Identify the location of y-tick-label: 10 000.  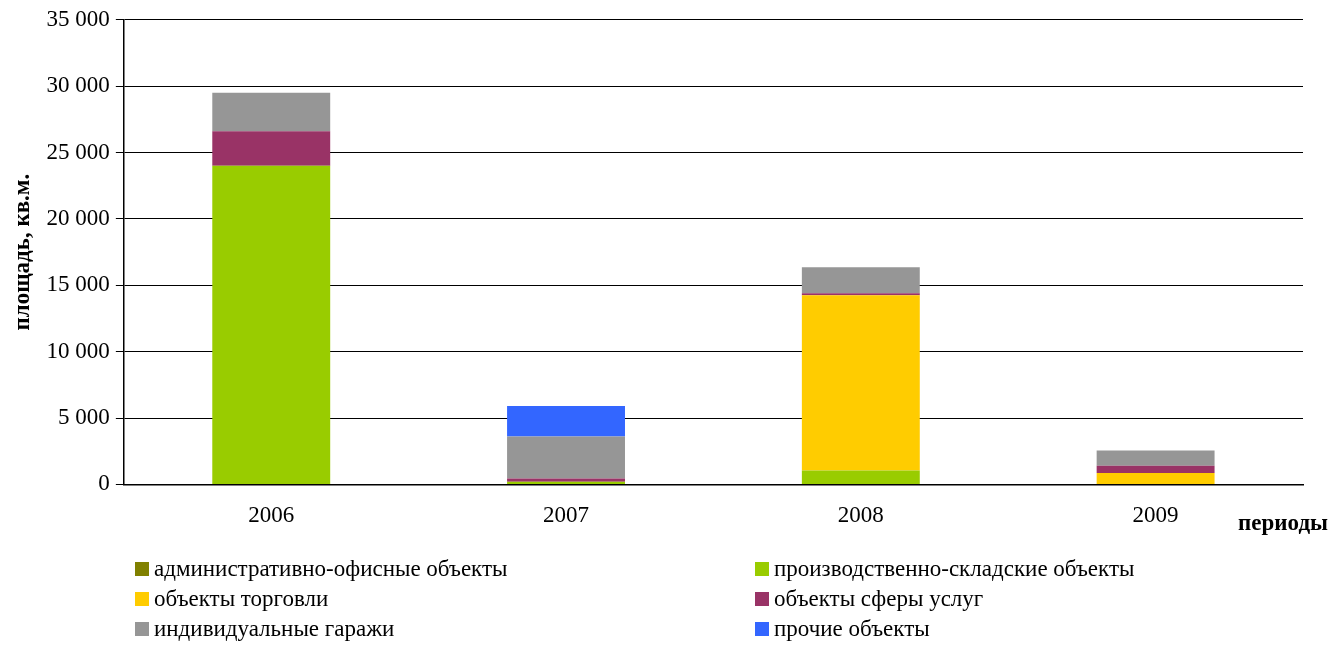
(78, 350).